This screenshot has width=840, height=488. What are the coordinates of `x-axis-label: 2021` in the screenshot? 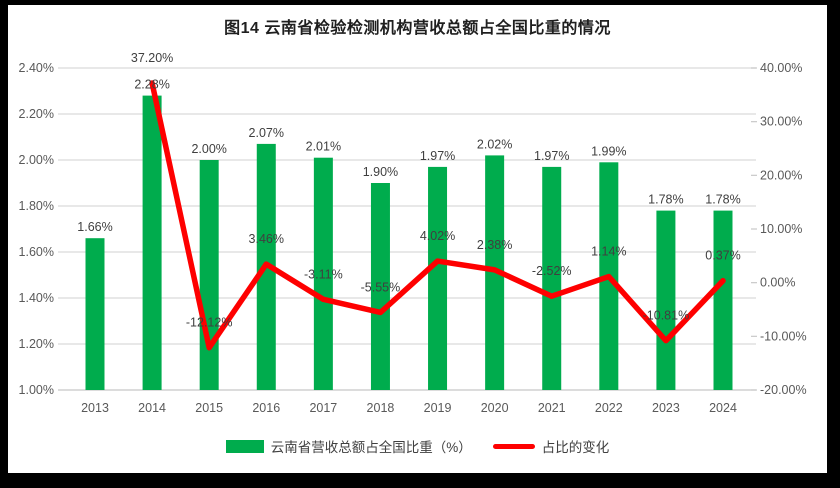 It's located at (552, 408).